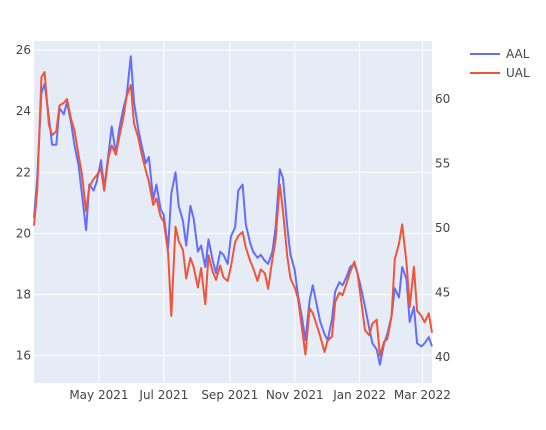  Describe the element at coordinates (23, 111) in the screenshot. I see `y-left-tick-label: 24` at that location.